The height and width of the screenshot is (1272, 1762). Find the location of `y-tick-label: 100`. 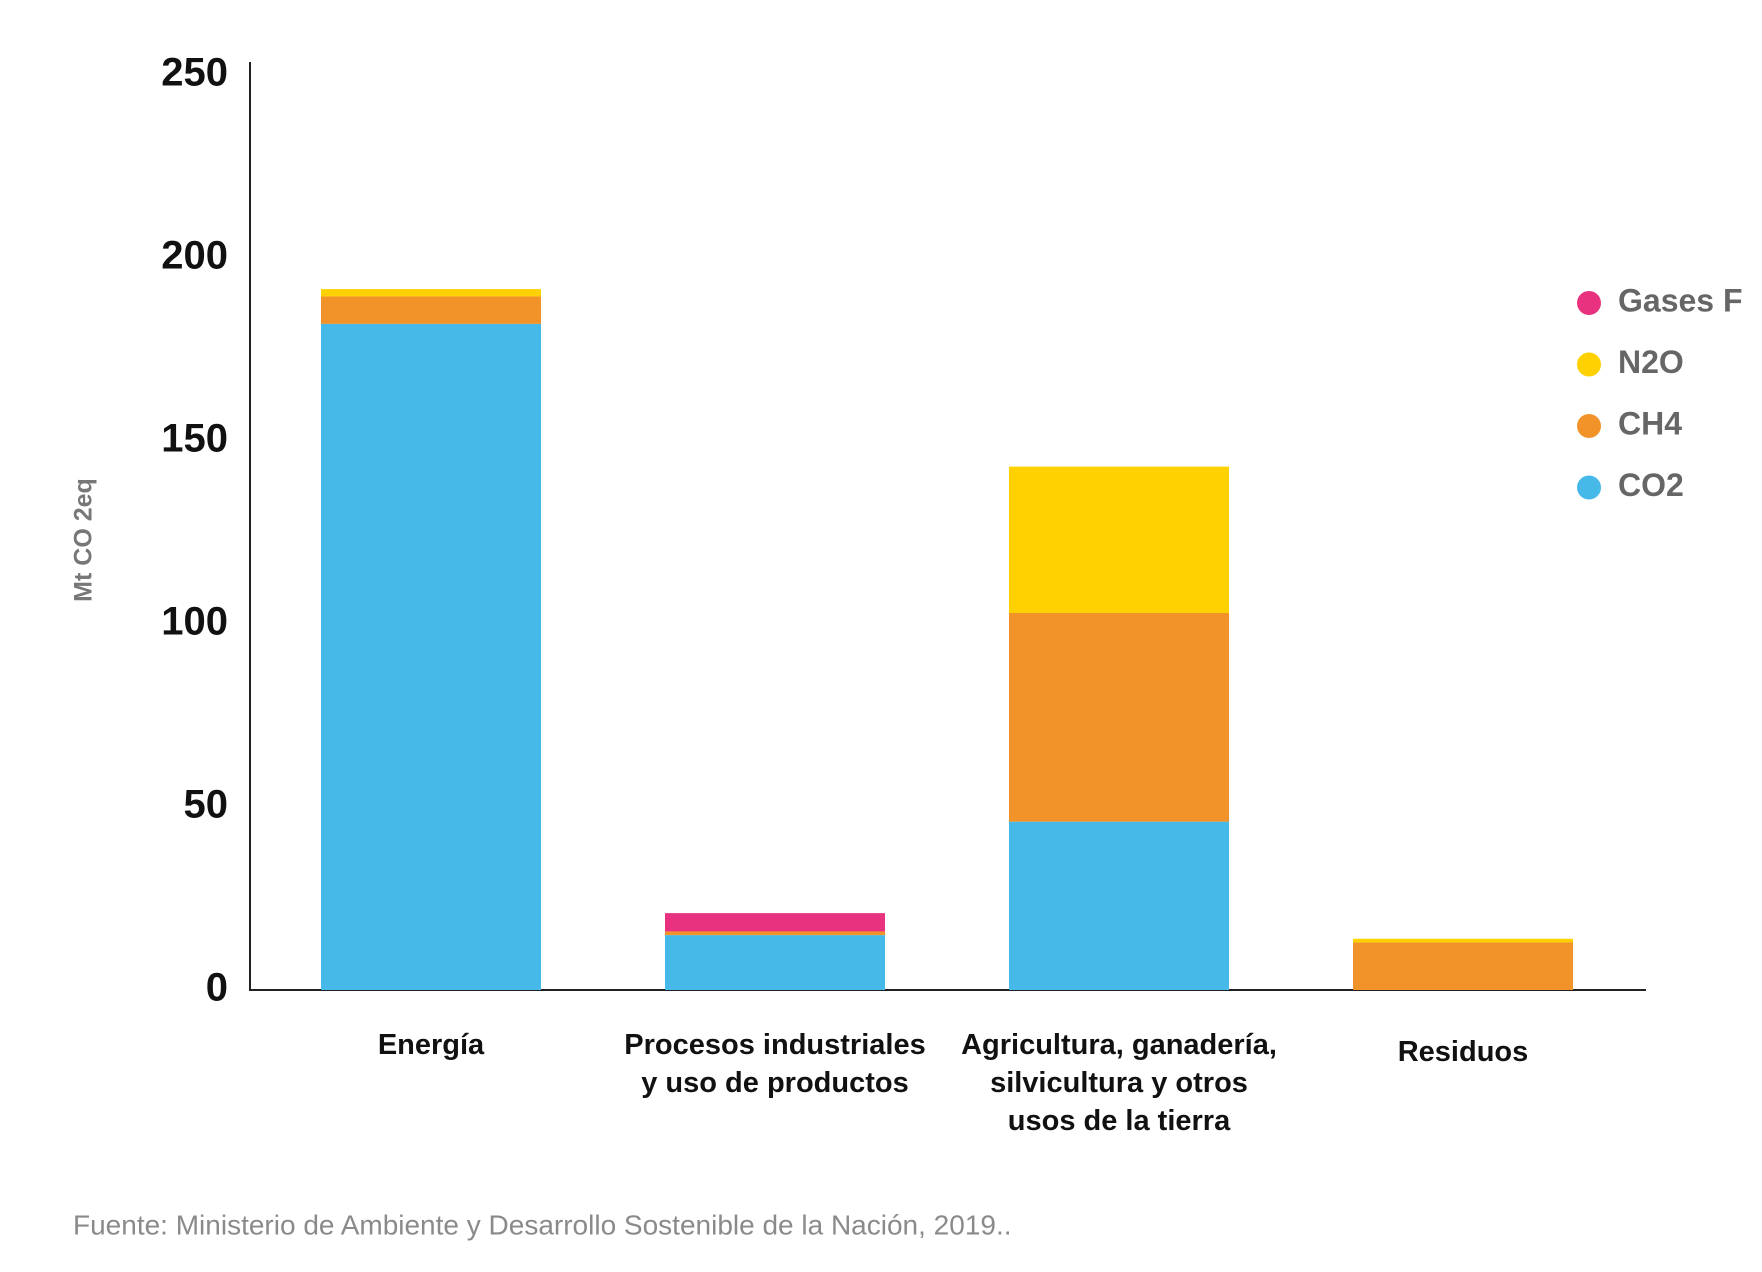

y-tick-label: 100 is located at coordinates (194, 622).